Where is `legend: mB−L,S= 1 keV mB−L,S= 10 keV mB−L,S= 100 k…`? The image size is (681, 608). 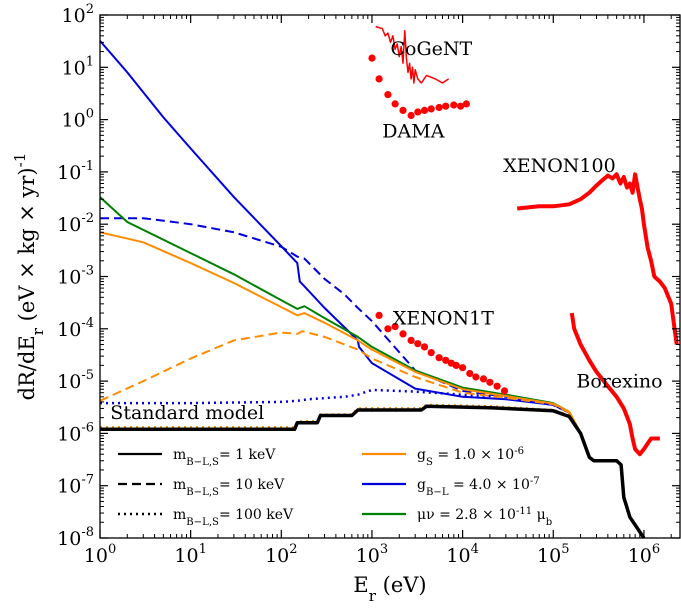 legend: mB−L,S= 1 keV mB−L,S= 10 keV mB−L,S= 100 k… is located at coordinates (335, 487).